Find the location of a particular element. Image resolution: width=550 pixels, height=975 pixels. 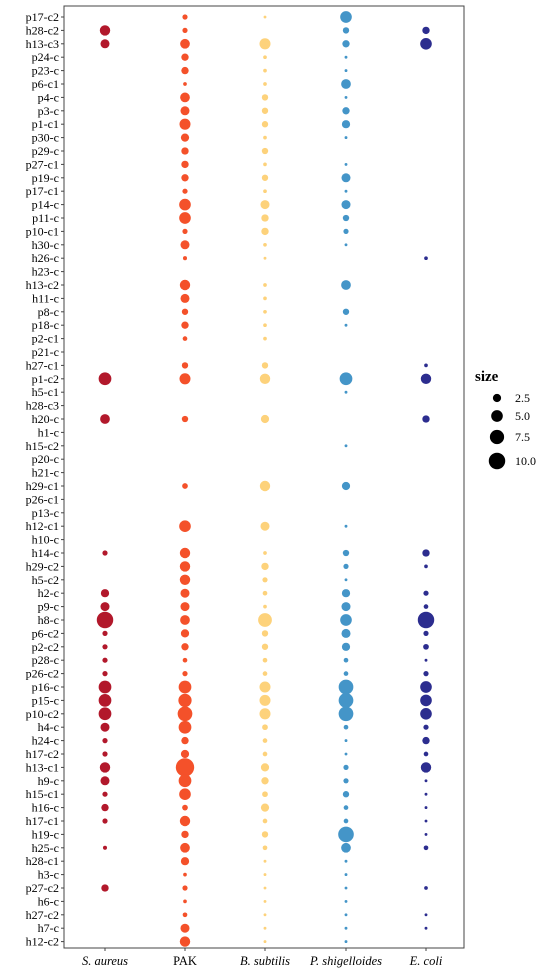

y-tick-label: h3-c is located at coordinates (48, 875).